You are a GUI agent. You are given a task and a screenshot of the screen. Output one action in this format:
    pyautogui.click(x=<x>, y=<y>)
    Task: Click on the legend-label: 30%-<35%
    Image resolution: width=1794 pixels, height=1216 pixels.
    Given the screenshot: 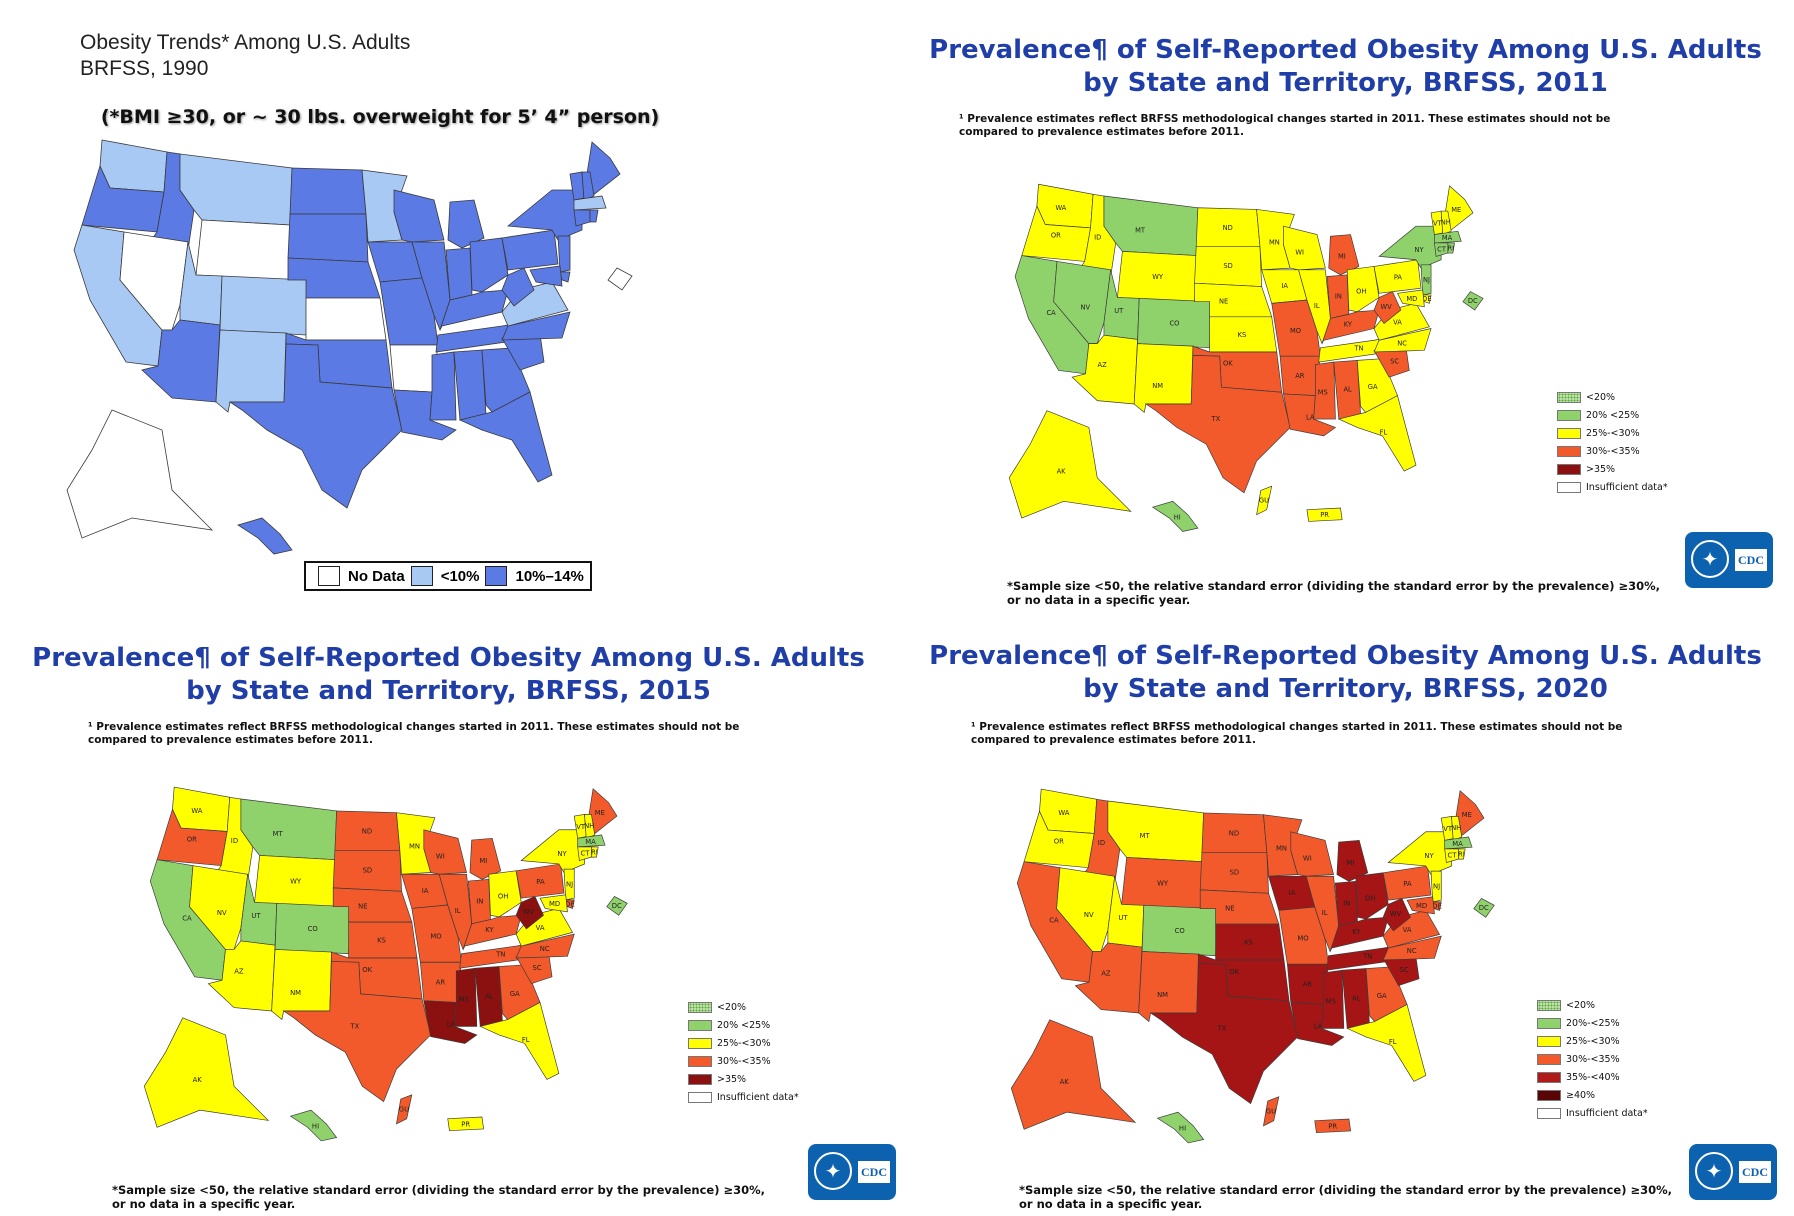 What is the action you would take?
    pyautogui.click(x=1613, y=451)
    